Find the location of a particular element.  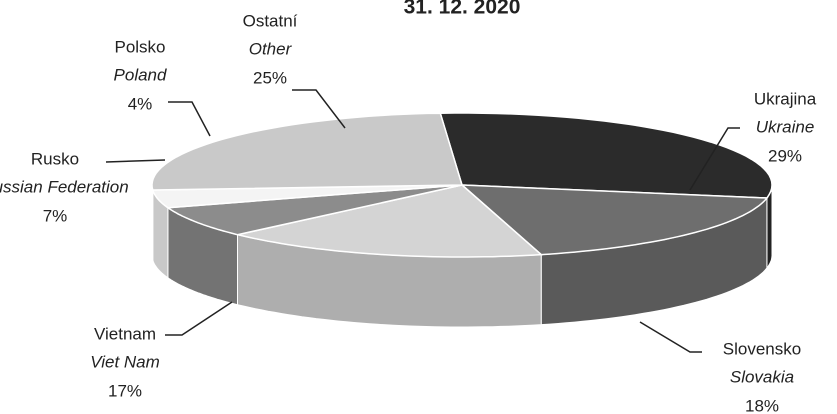

category-label: Polsko is located at coordinates (139, 46).